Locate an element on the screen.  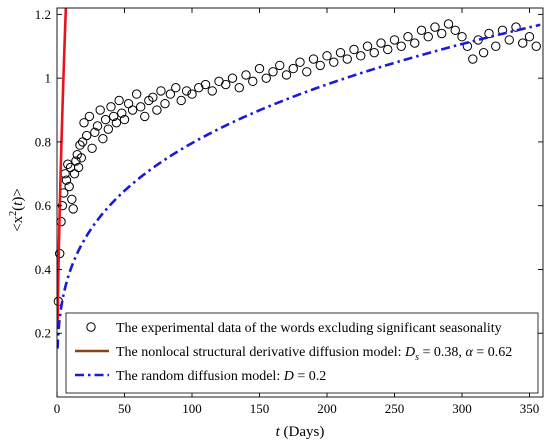
y-tick-label: 0.8 is located at coordinates (43, 141).